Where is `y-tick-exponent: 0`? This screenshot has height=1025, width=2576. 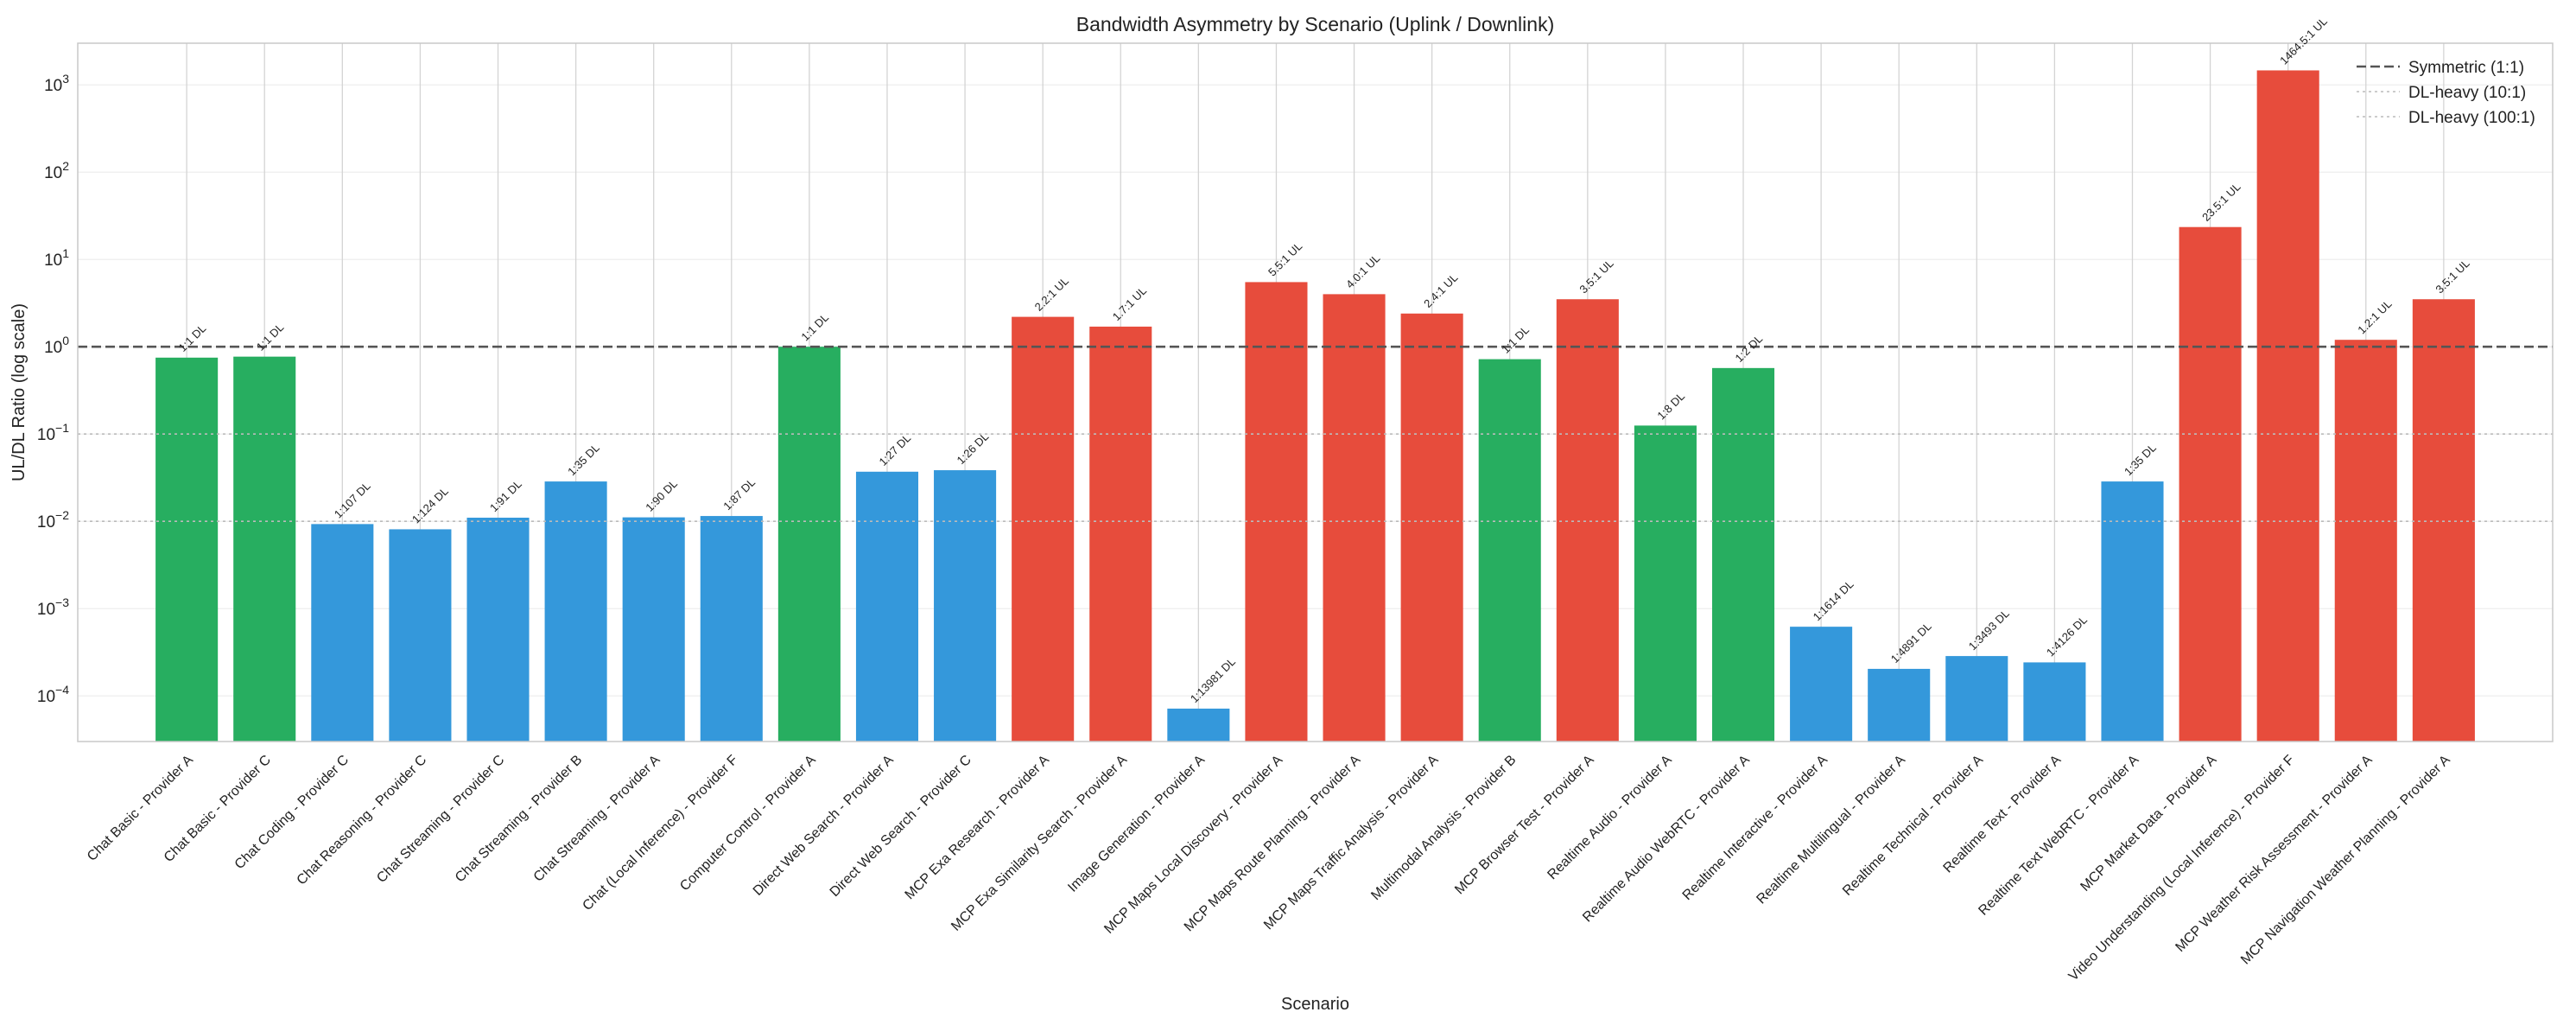
y-tick-exponent: 0 is located at coordinates (65, 340).